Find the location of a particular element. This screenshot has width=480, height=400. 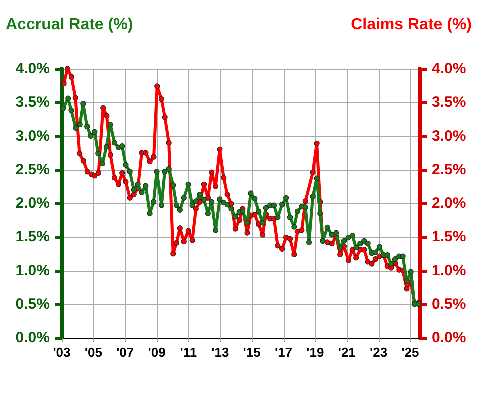

y-tick-label: 2.5% is located at coordinates (33, 169).